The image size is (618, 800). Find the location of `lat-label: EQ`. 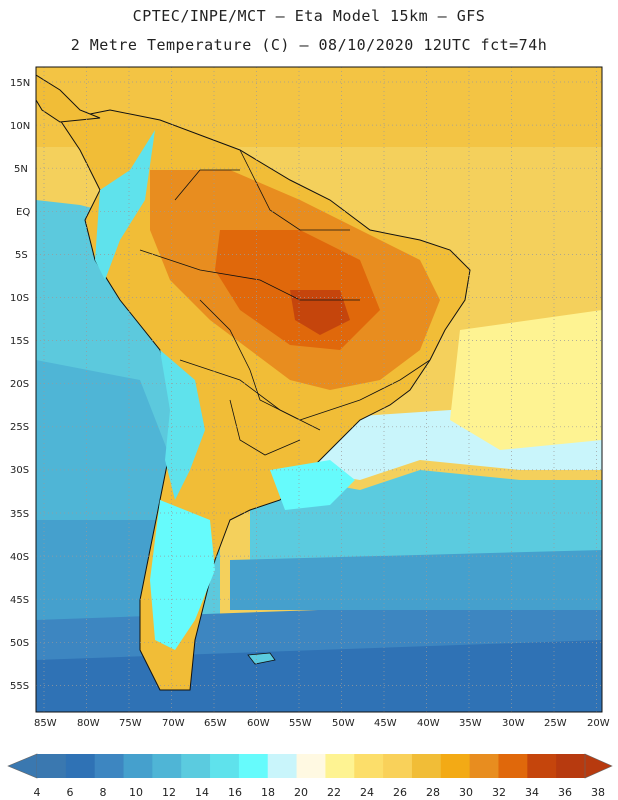

lat-label: EQ is located at coordinates (23, 212).